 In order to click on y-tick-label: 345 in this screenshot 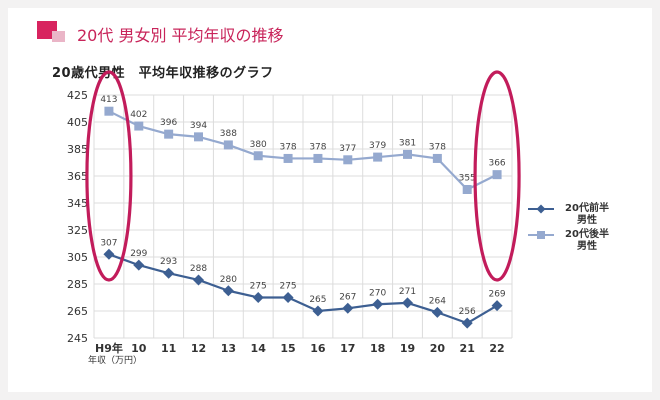, I will do `click(77, 203)`.